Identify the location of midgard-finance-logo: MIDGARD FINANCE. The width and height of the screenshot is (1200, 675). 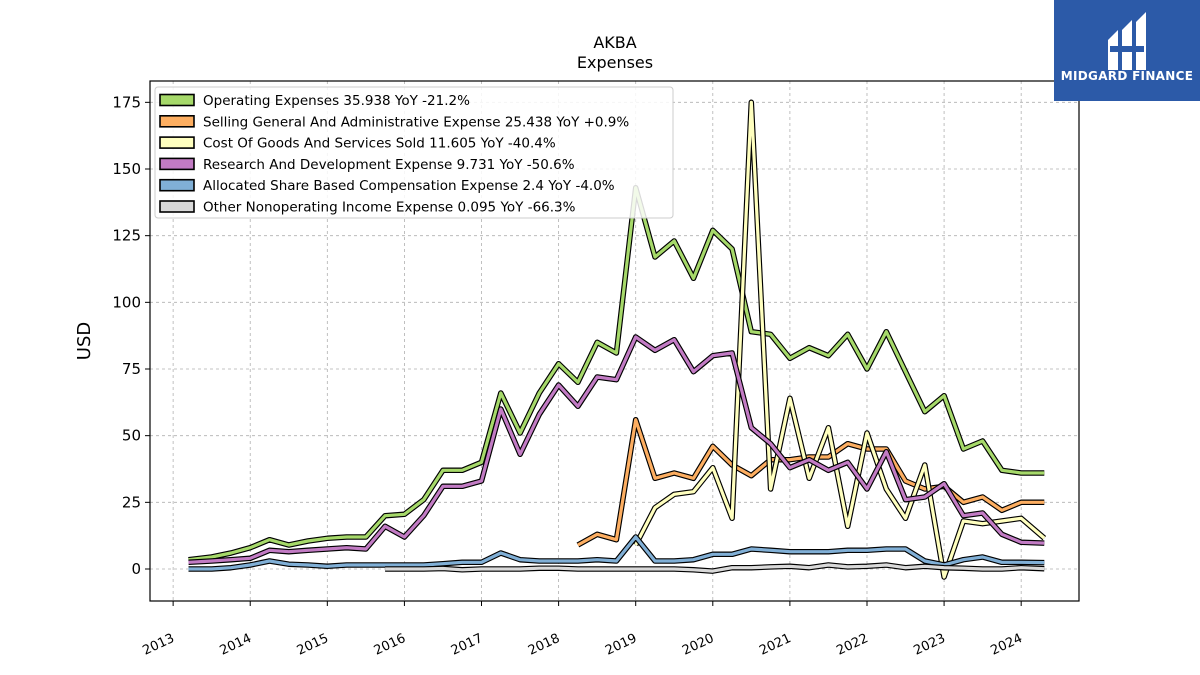
(1127, 50).